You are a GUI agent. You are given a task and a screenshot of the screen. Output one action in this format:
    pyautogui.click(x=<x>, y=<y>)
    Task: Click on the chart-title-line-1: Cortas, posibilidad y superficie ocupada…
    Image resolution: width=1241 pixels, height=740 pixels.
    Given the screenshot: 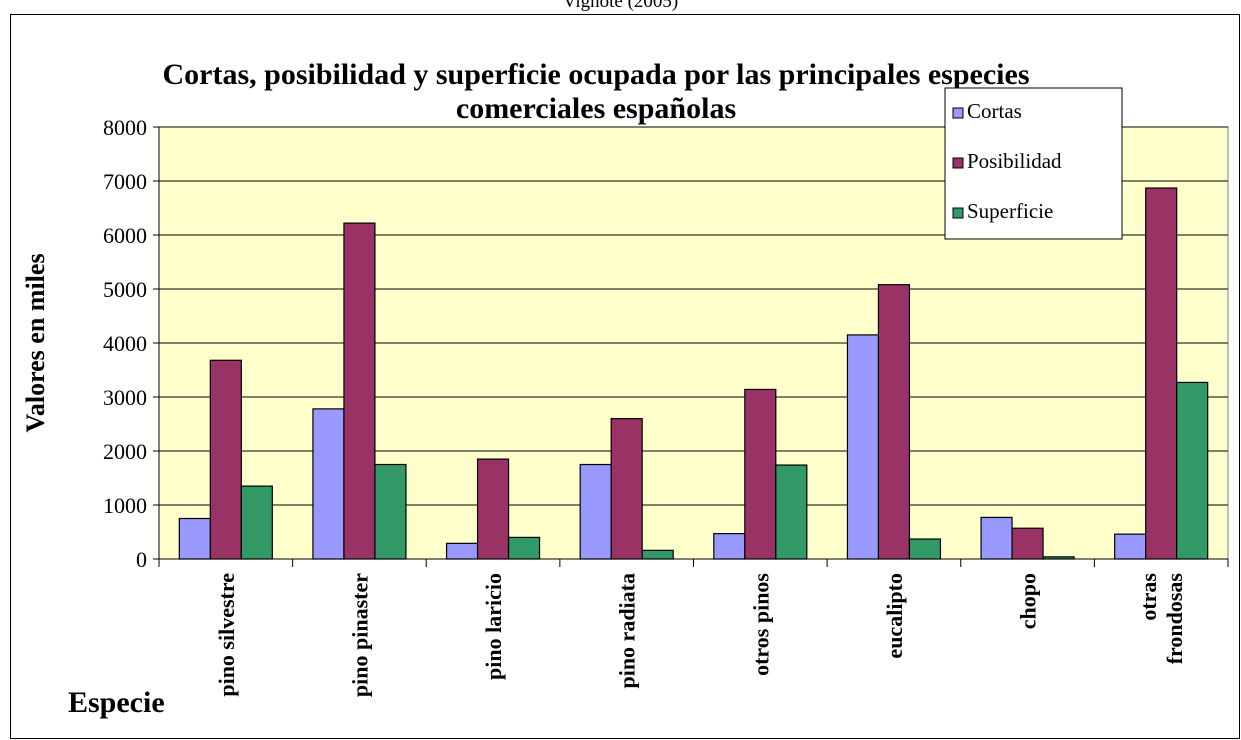 What is the action you would take?
    pyautogui.click(x=595, y=74)
    